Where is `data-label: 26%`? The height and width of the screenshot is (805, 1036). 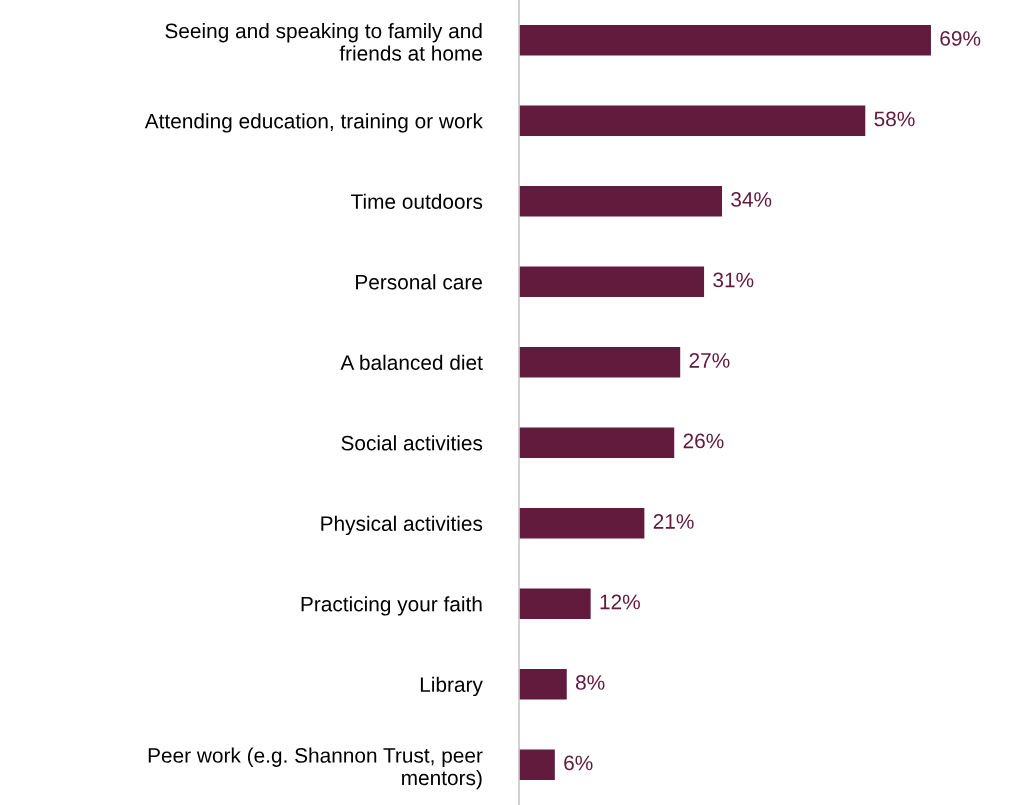 data-label: 26% is located at coordinates (703, 441).